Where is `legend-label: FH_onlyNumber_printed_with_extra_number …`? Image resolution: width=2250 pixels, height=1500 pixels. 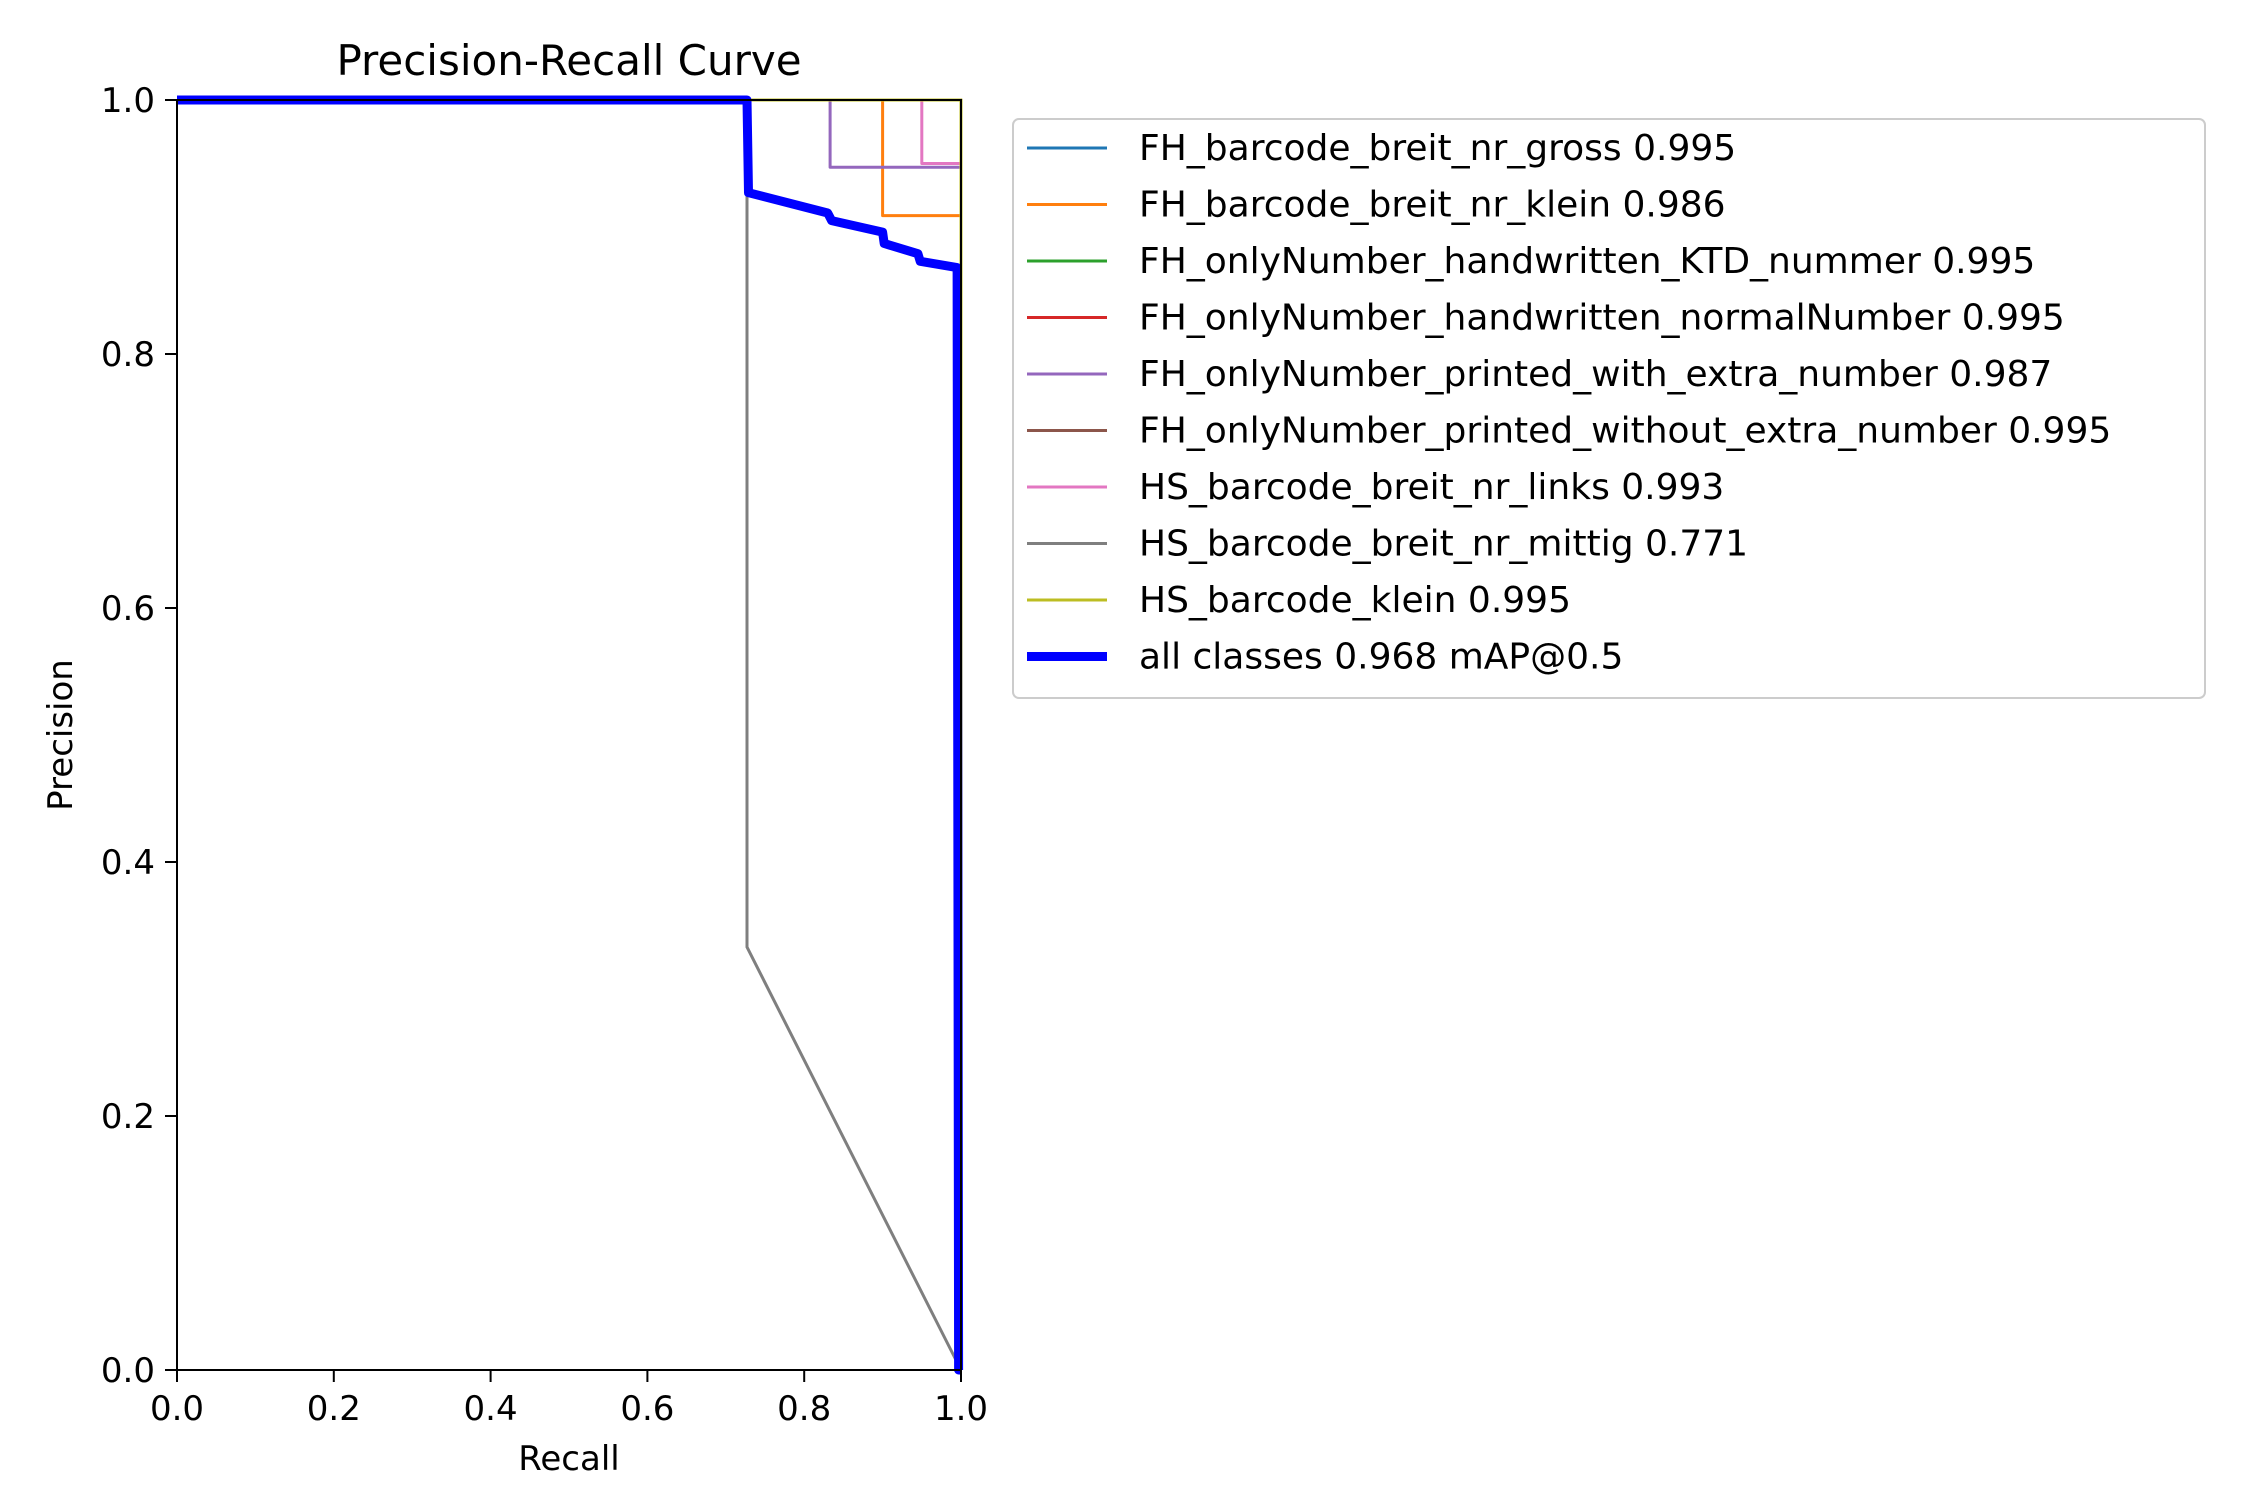 legend-label: FH_onlyNumber_printed_with_extra_number … is located at coordinates (1595, 374).